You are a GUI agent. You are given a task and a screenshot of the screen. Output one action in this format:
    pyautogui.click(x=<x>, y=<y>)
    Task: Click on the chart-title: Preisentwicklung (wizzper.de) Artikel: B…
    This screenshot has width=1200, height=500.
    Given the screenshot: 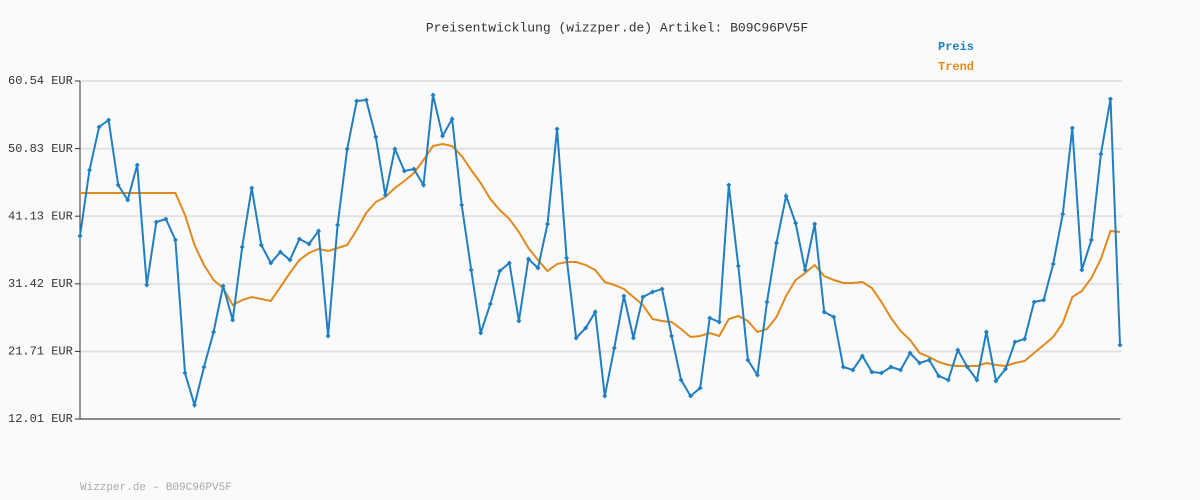 What is the action you would take?
    pyautogui.click(x=617, y=27)
    